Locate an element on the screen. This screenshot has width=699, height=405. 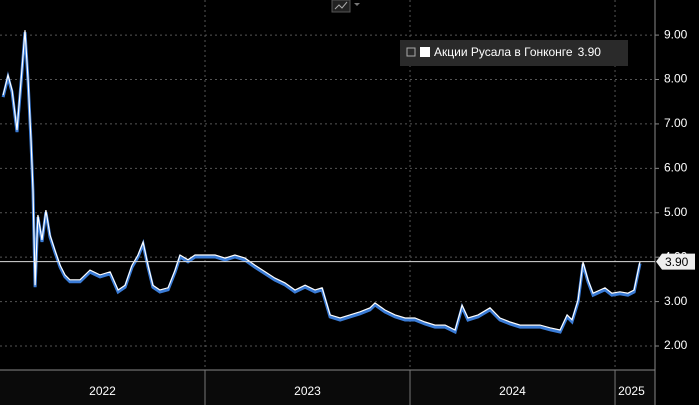
x-tick-label: 2022 is located at coordinates (102, 391).